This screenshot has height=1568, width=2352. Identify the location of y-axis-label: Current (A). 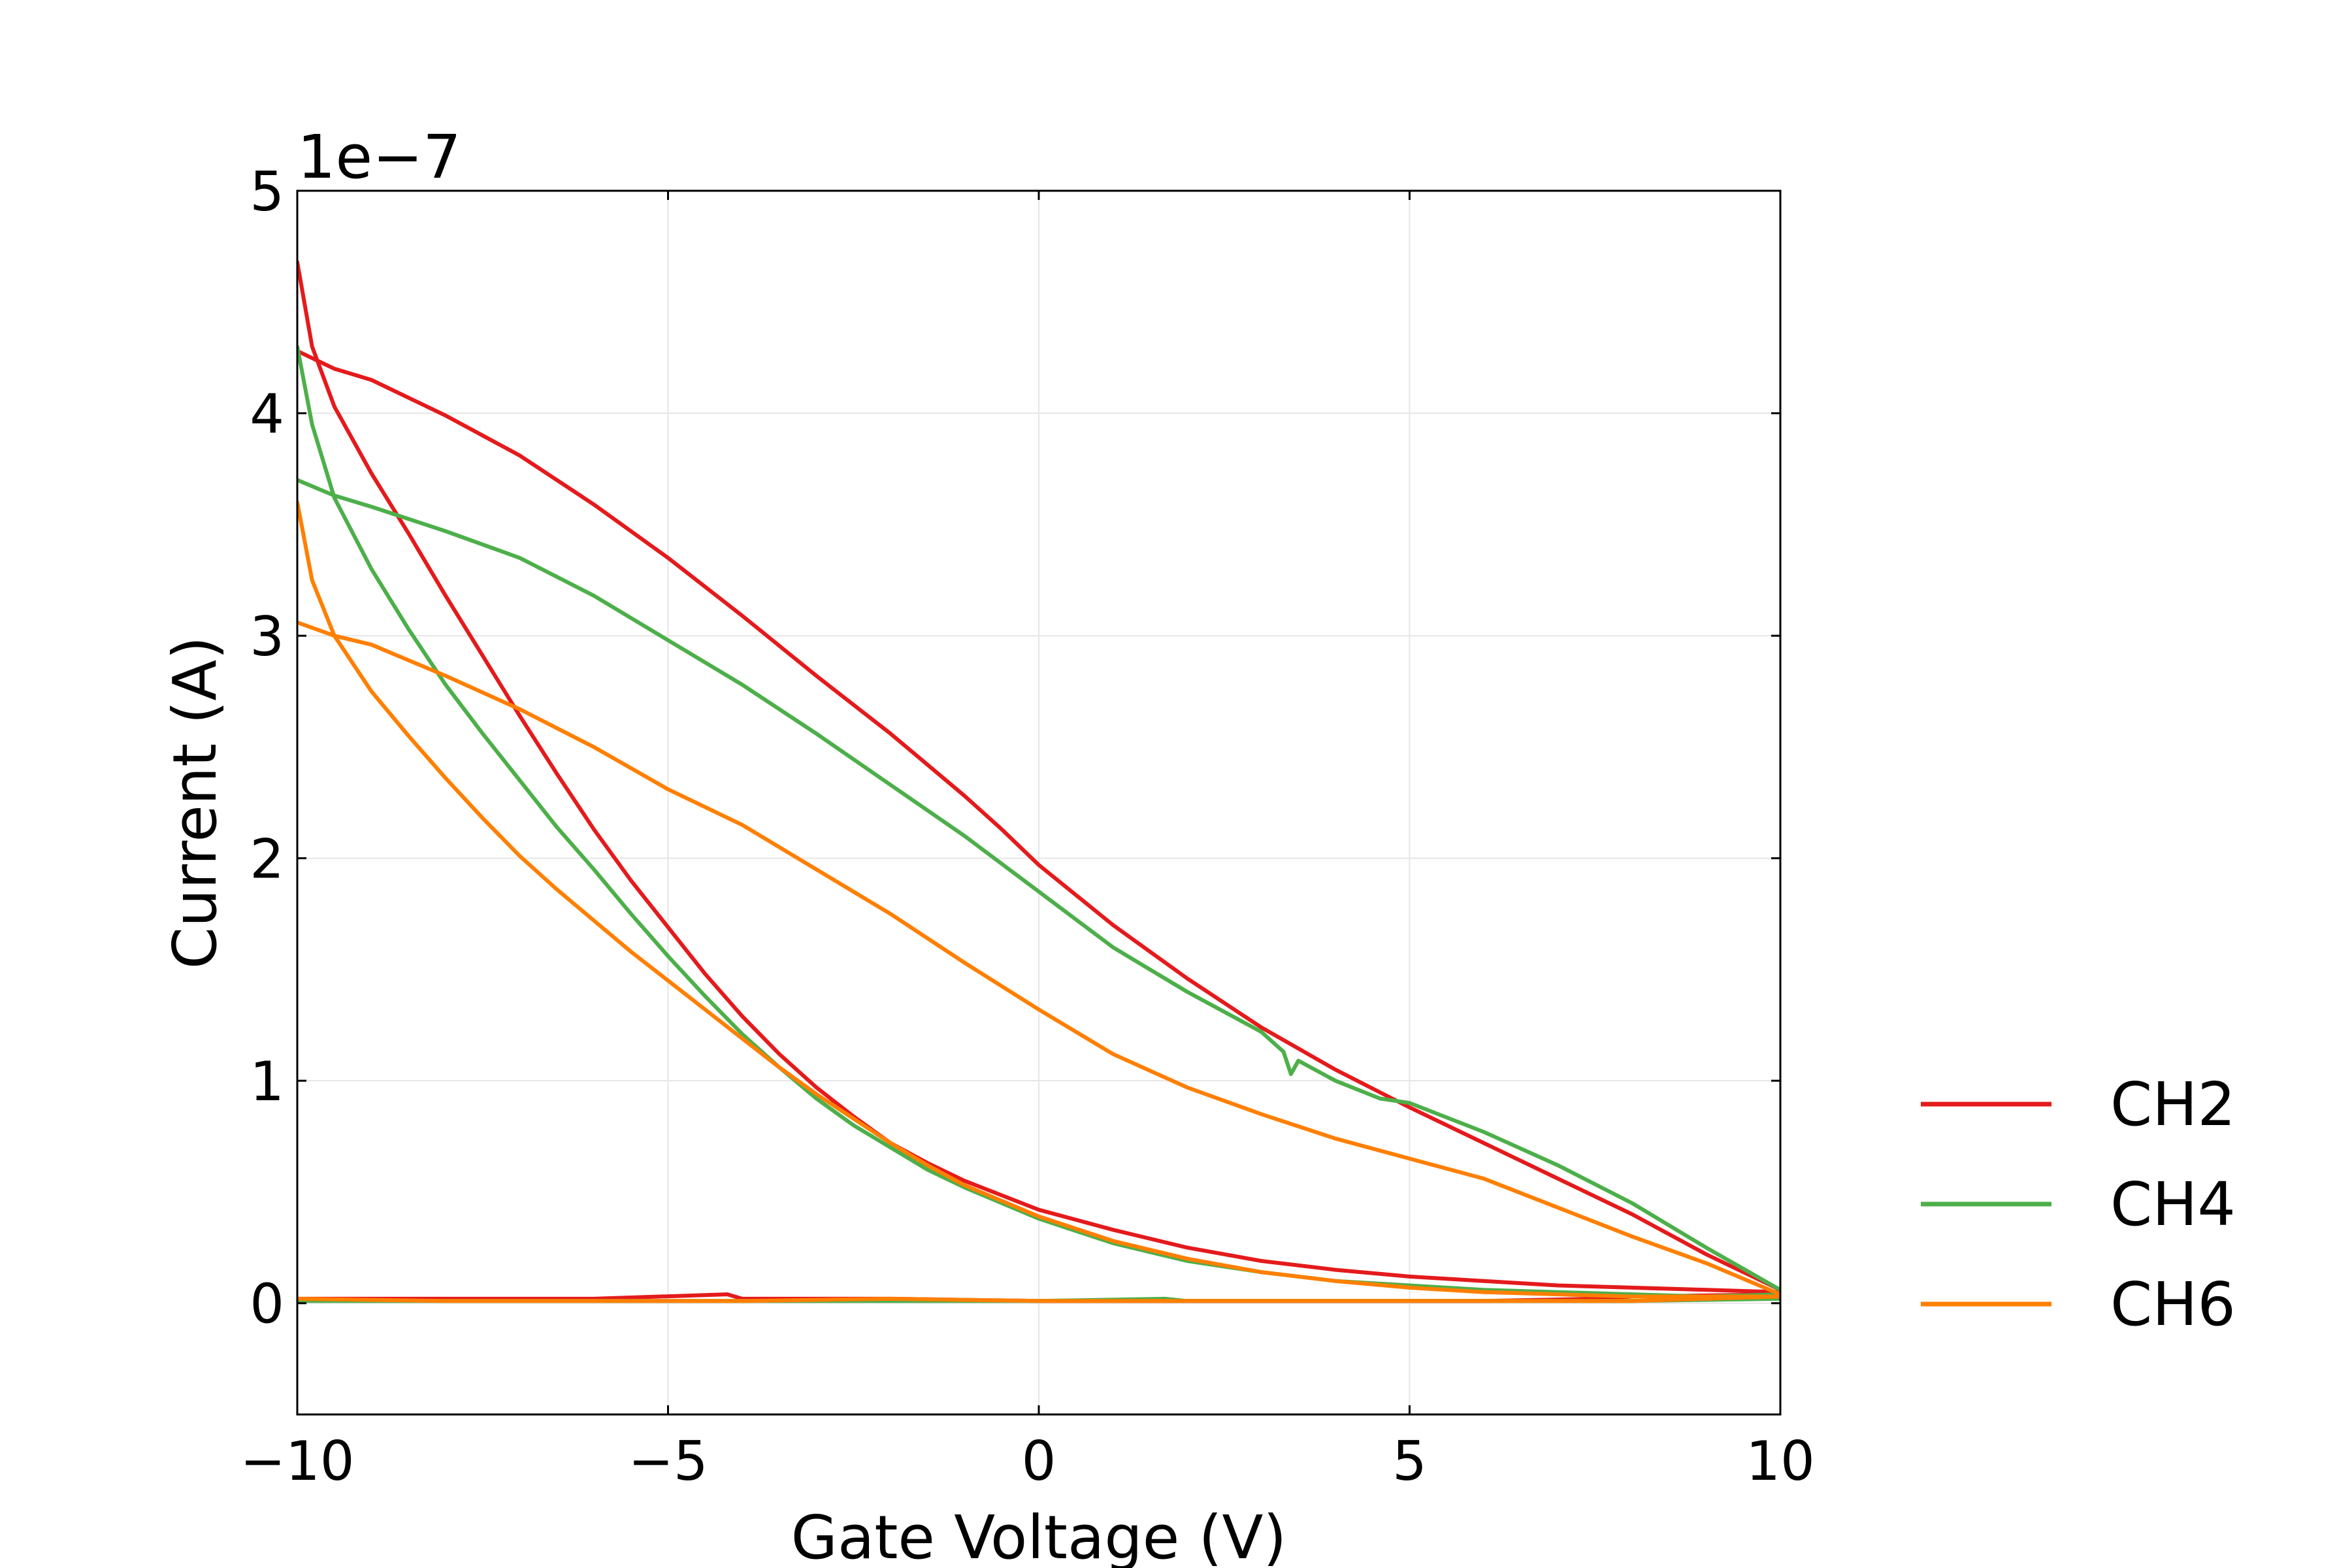
(195, 803).